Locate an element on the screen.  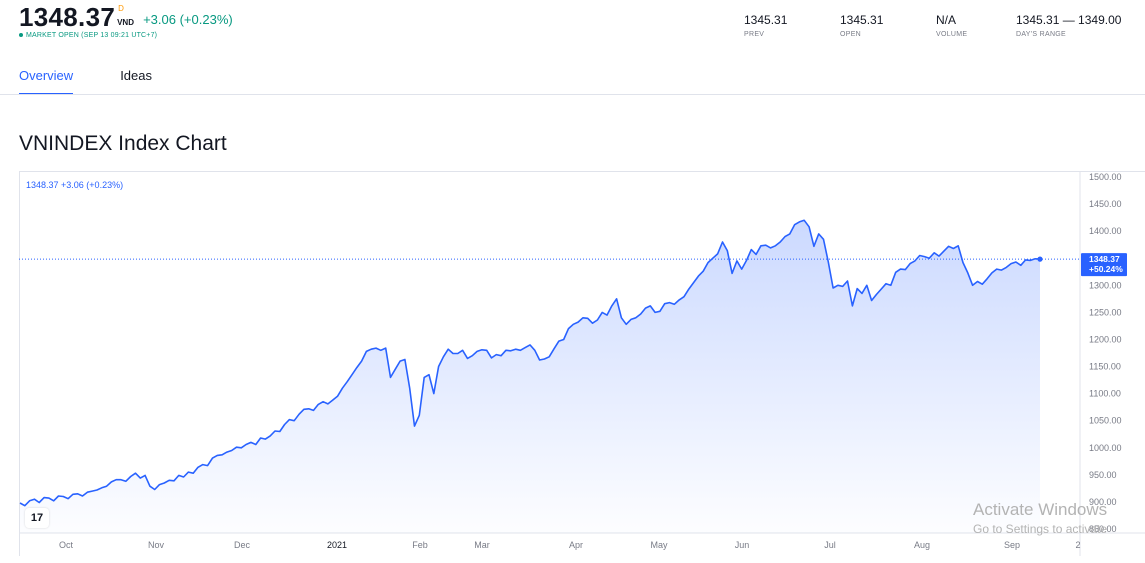
y-tick-label: 1000.00 is located at coordinates (1105, 448).